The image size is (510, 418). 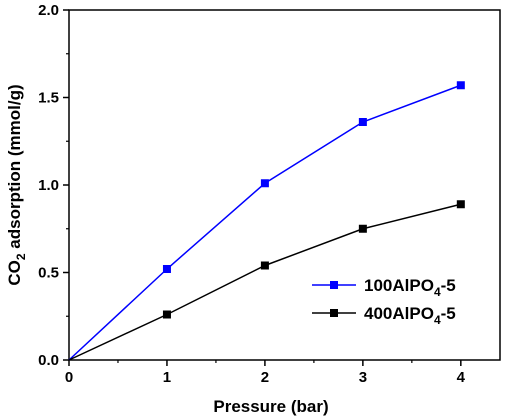 I want to click on legend-label: 400AlPO4-5, so click(x=410, y=315).